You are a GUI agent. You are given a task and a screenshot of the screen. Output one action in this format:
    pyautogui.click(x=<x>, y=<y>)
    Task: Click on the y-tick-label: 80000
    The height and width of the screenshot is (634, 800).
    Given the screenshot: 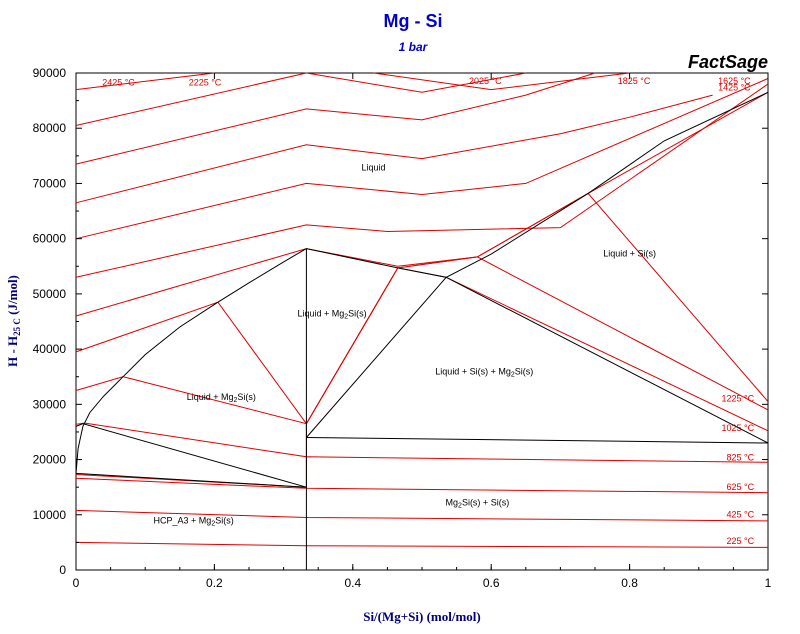 What is the action you would take?
    pyautogui.click(x=50, y=128)
    